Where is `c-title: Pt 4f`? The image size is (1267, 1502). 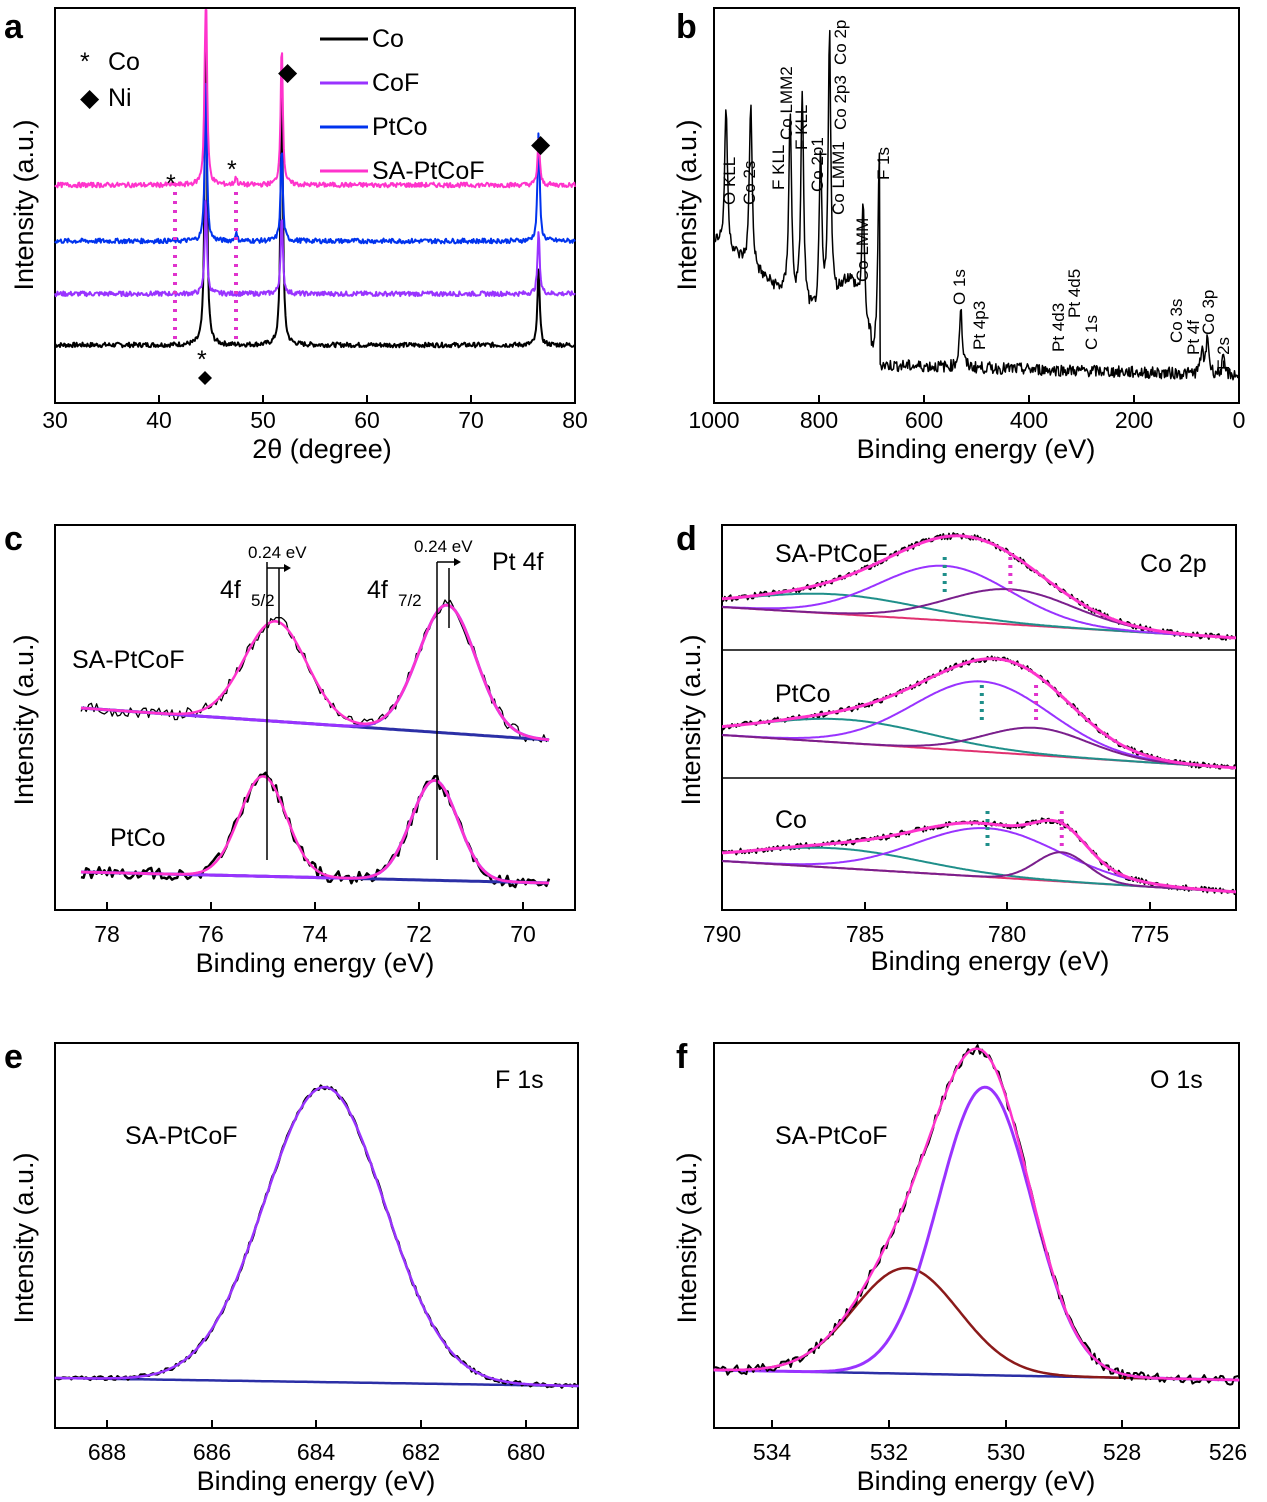
c-title: Pt 4f is located at coordinates (517, 562).